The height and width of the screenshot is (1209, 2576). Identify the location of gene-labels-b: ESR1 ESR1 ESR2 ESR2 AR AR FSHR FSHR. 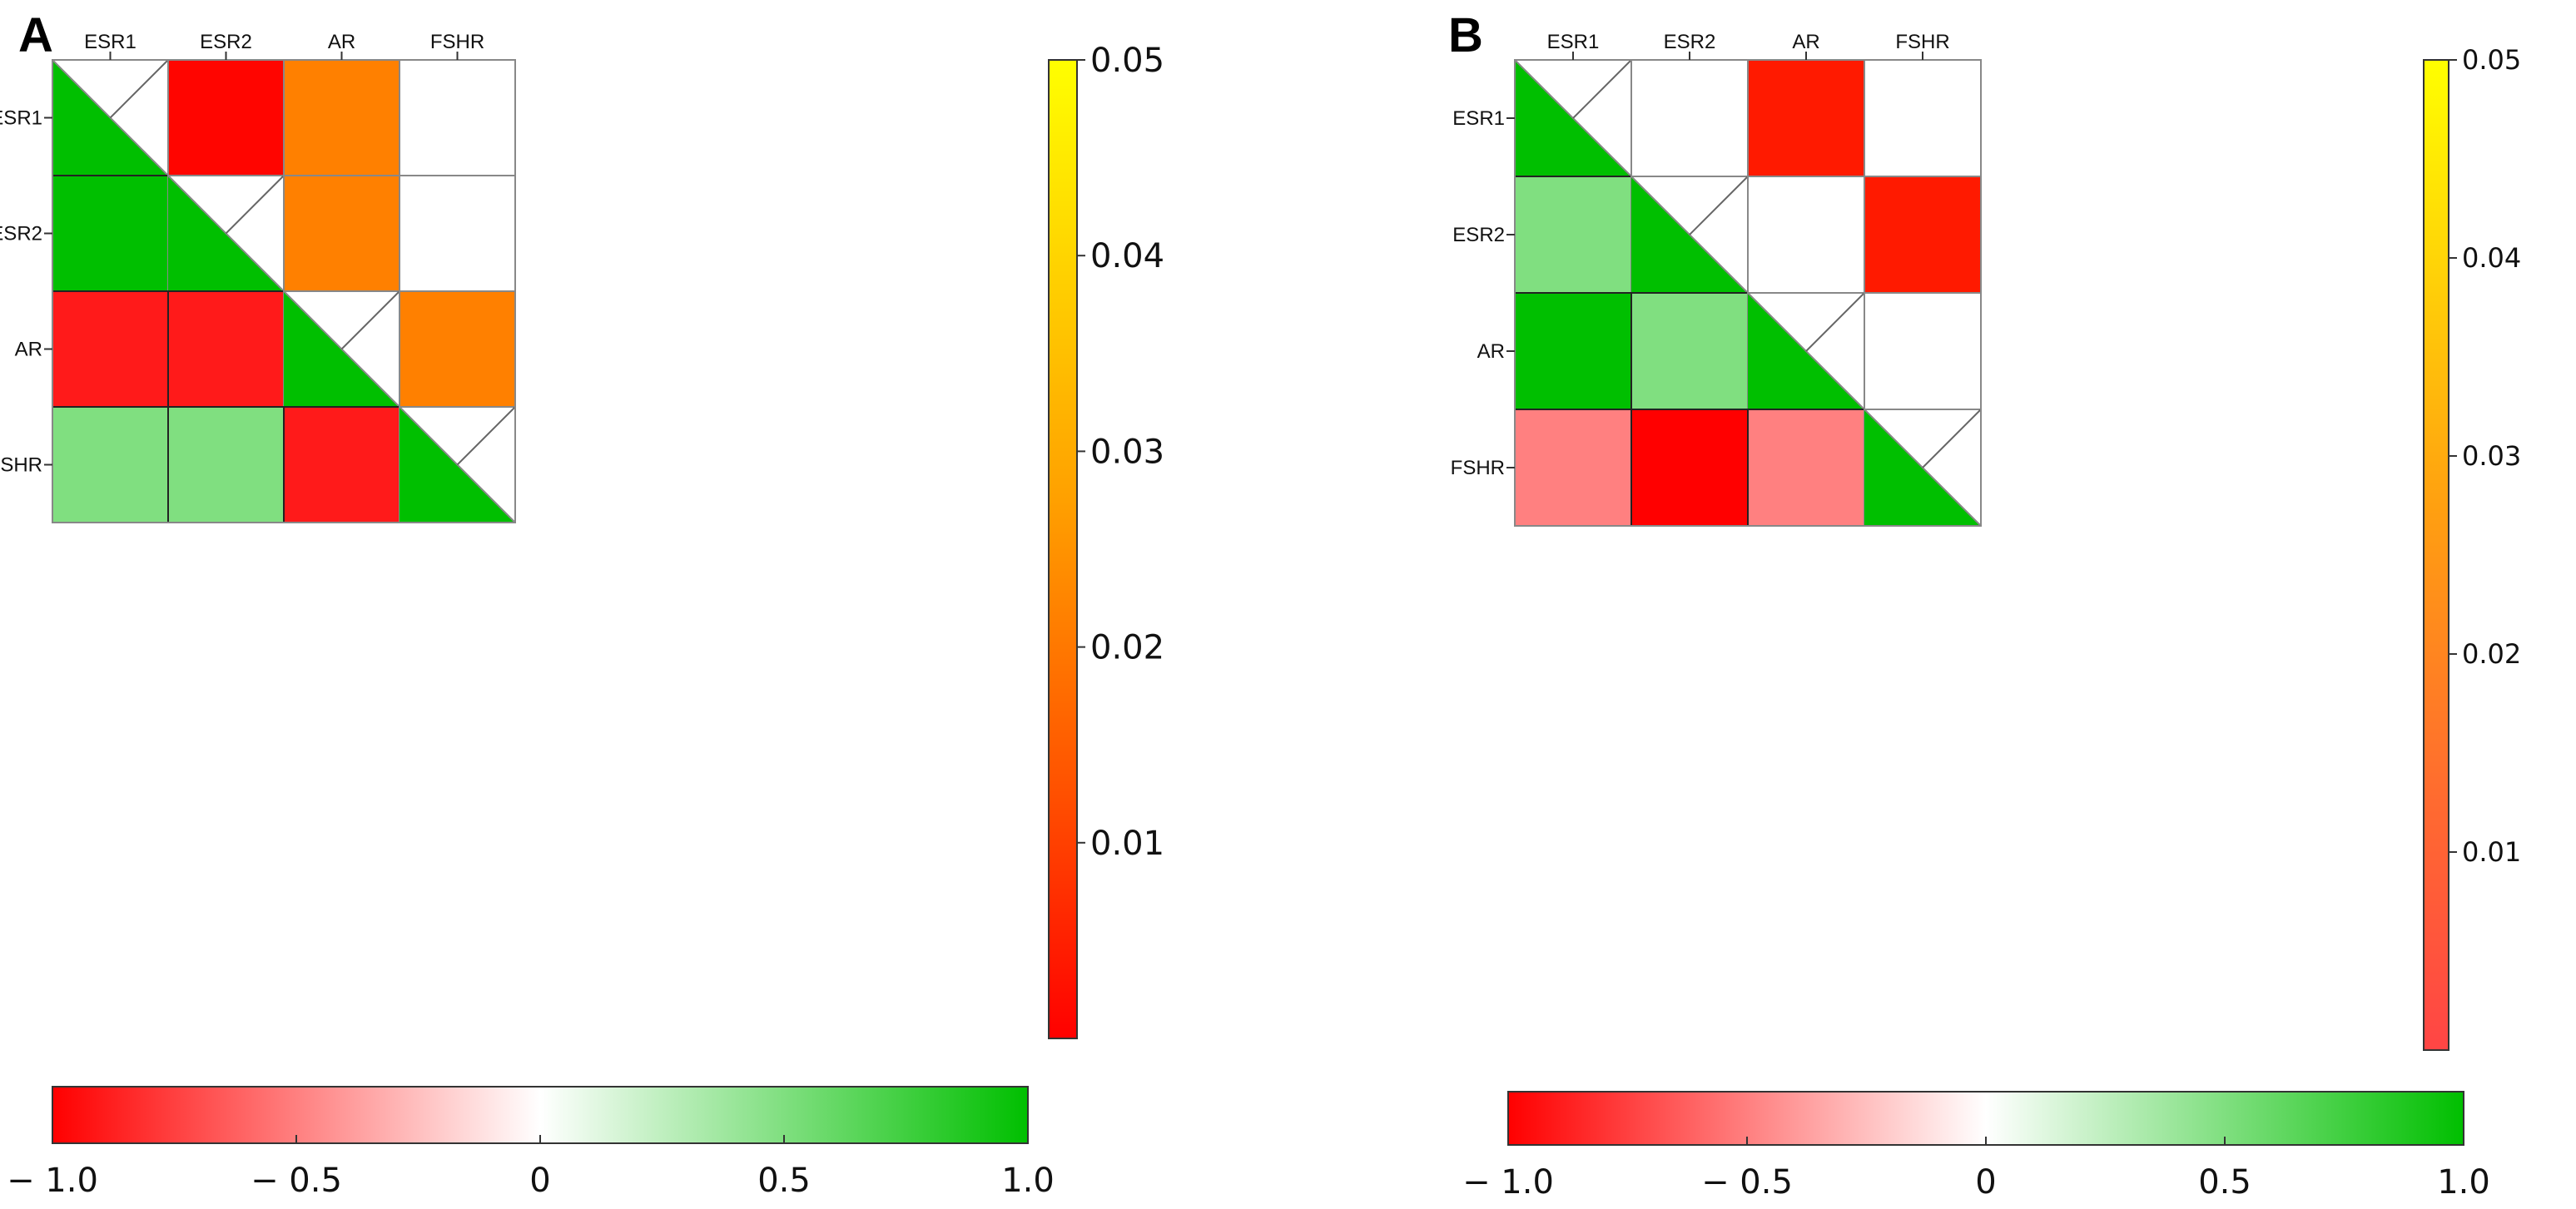
(1700, 255).